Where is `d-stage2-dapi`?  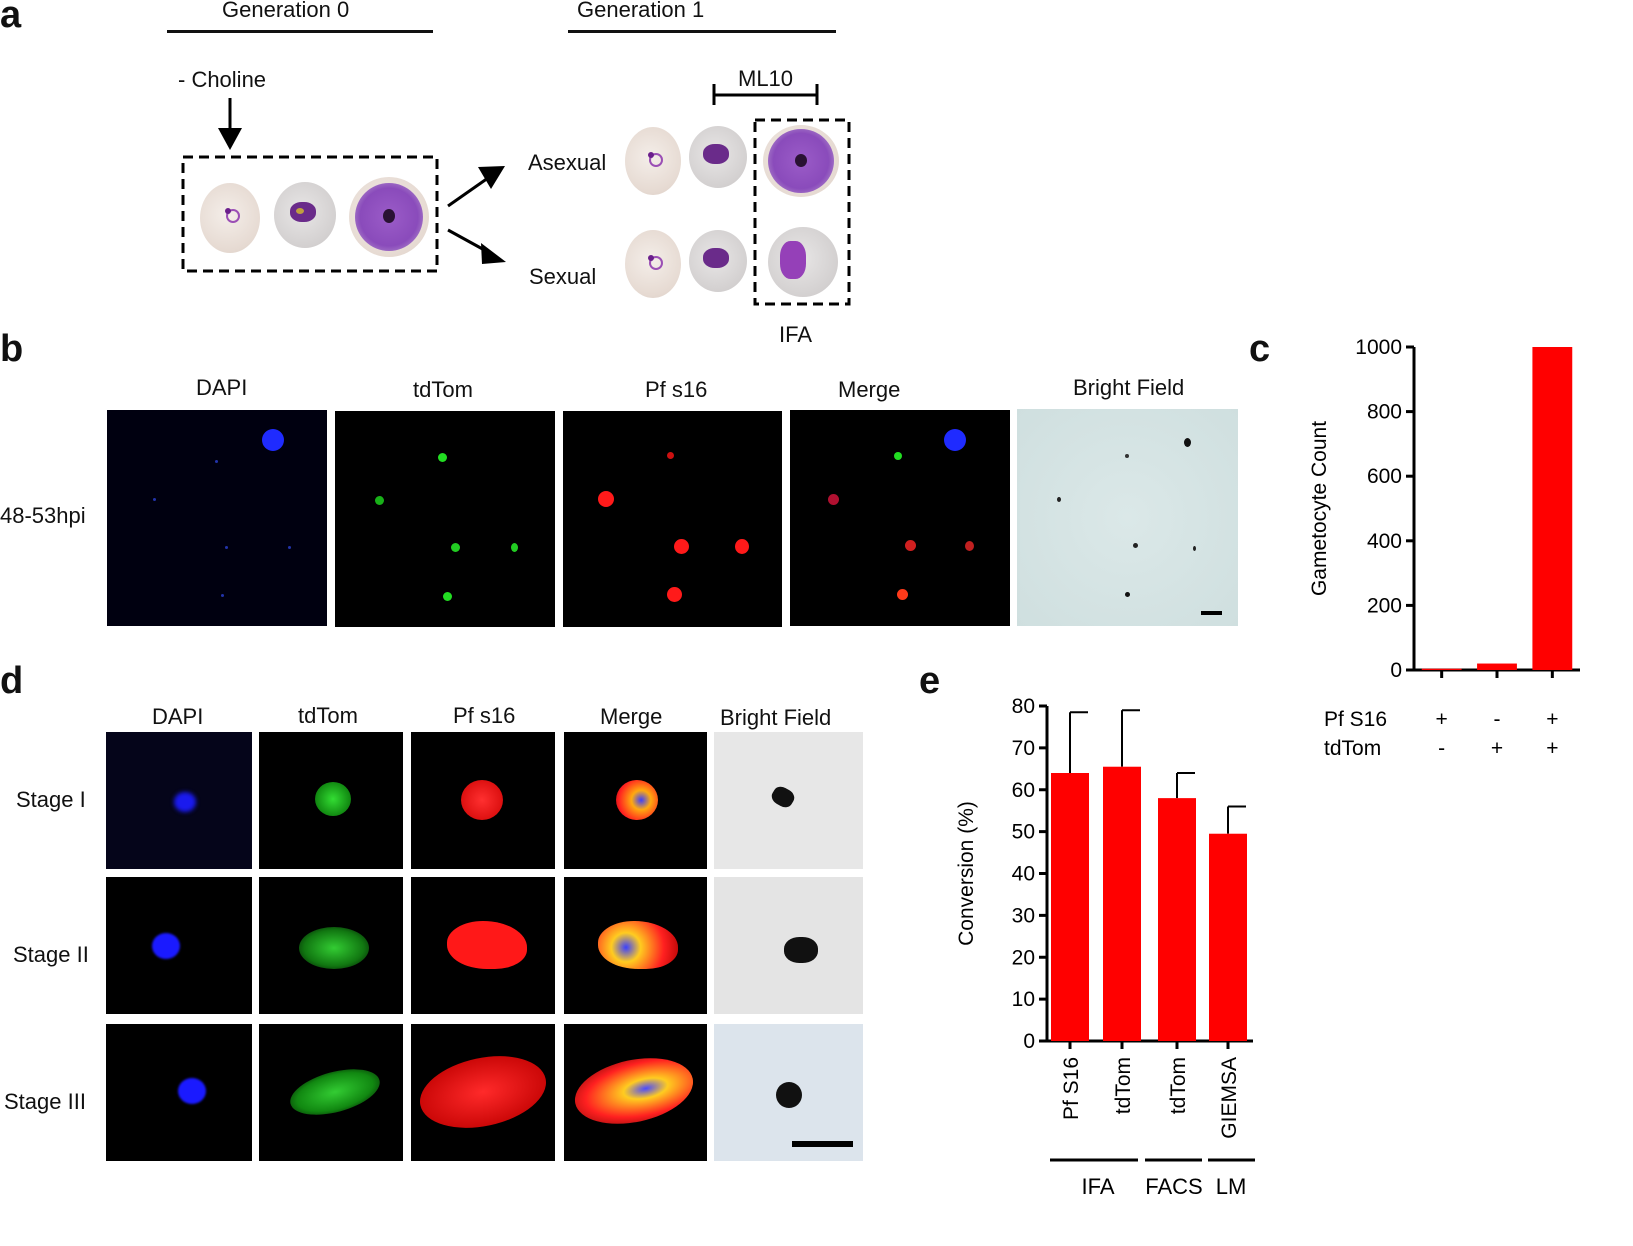 d-stage2-dapi is located at coordinates (179, 945).